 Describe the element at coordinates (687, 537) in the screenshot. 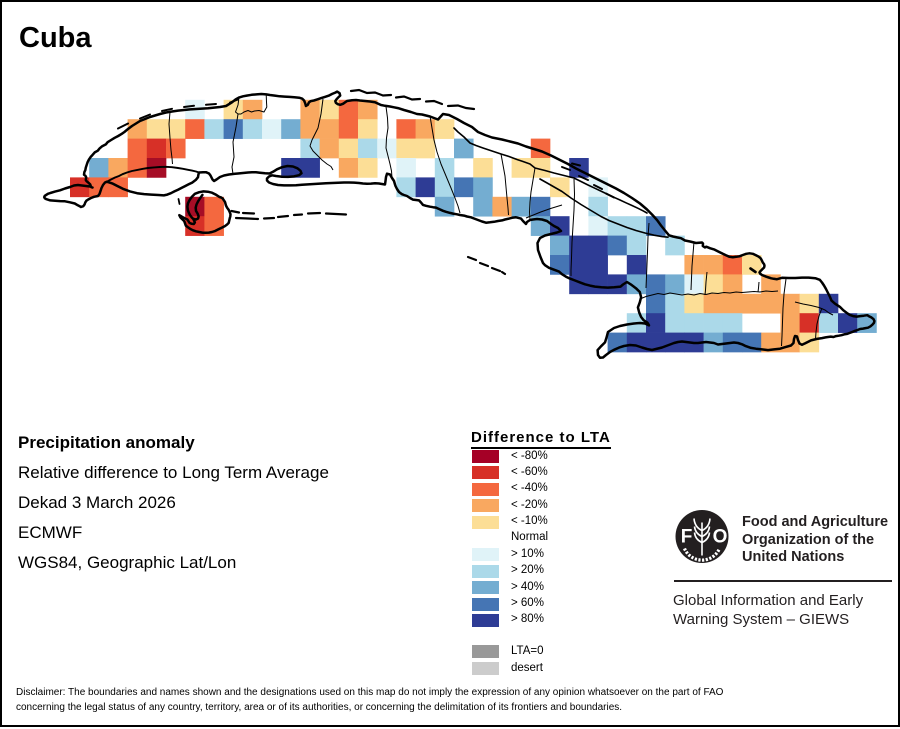

I see `svg-text: F` at that location.